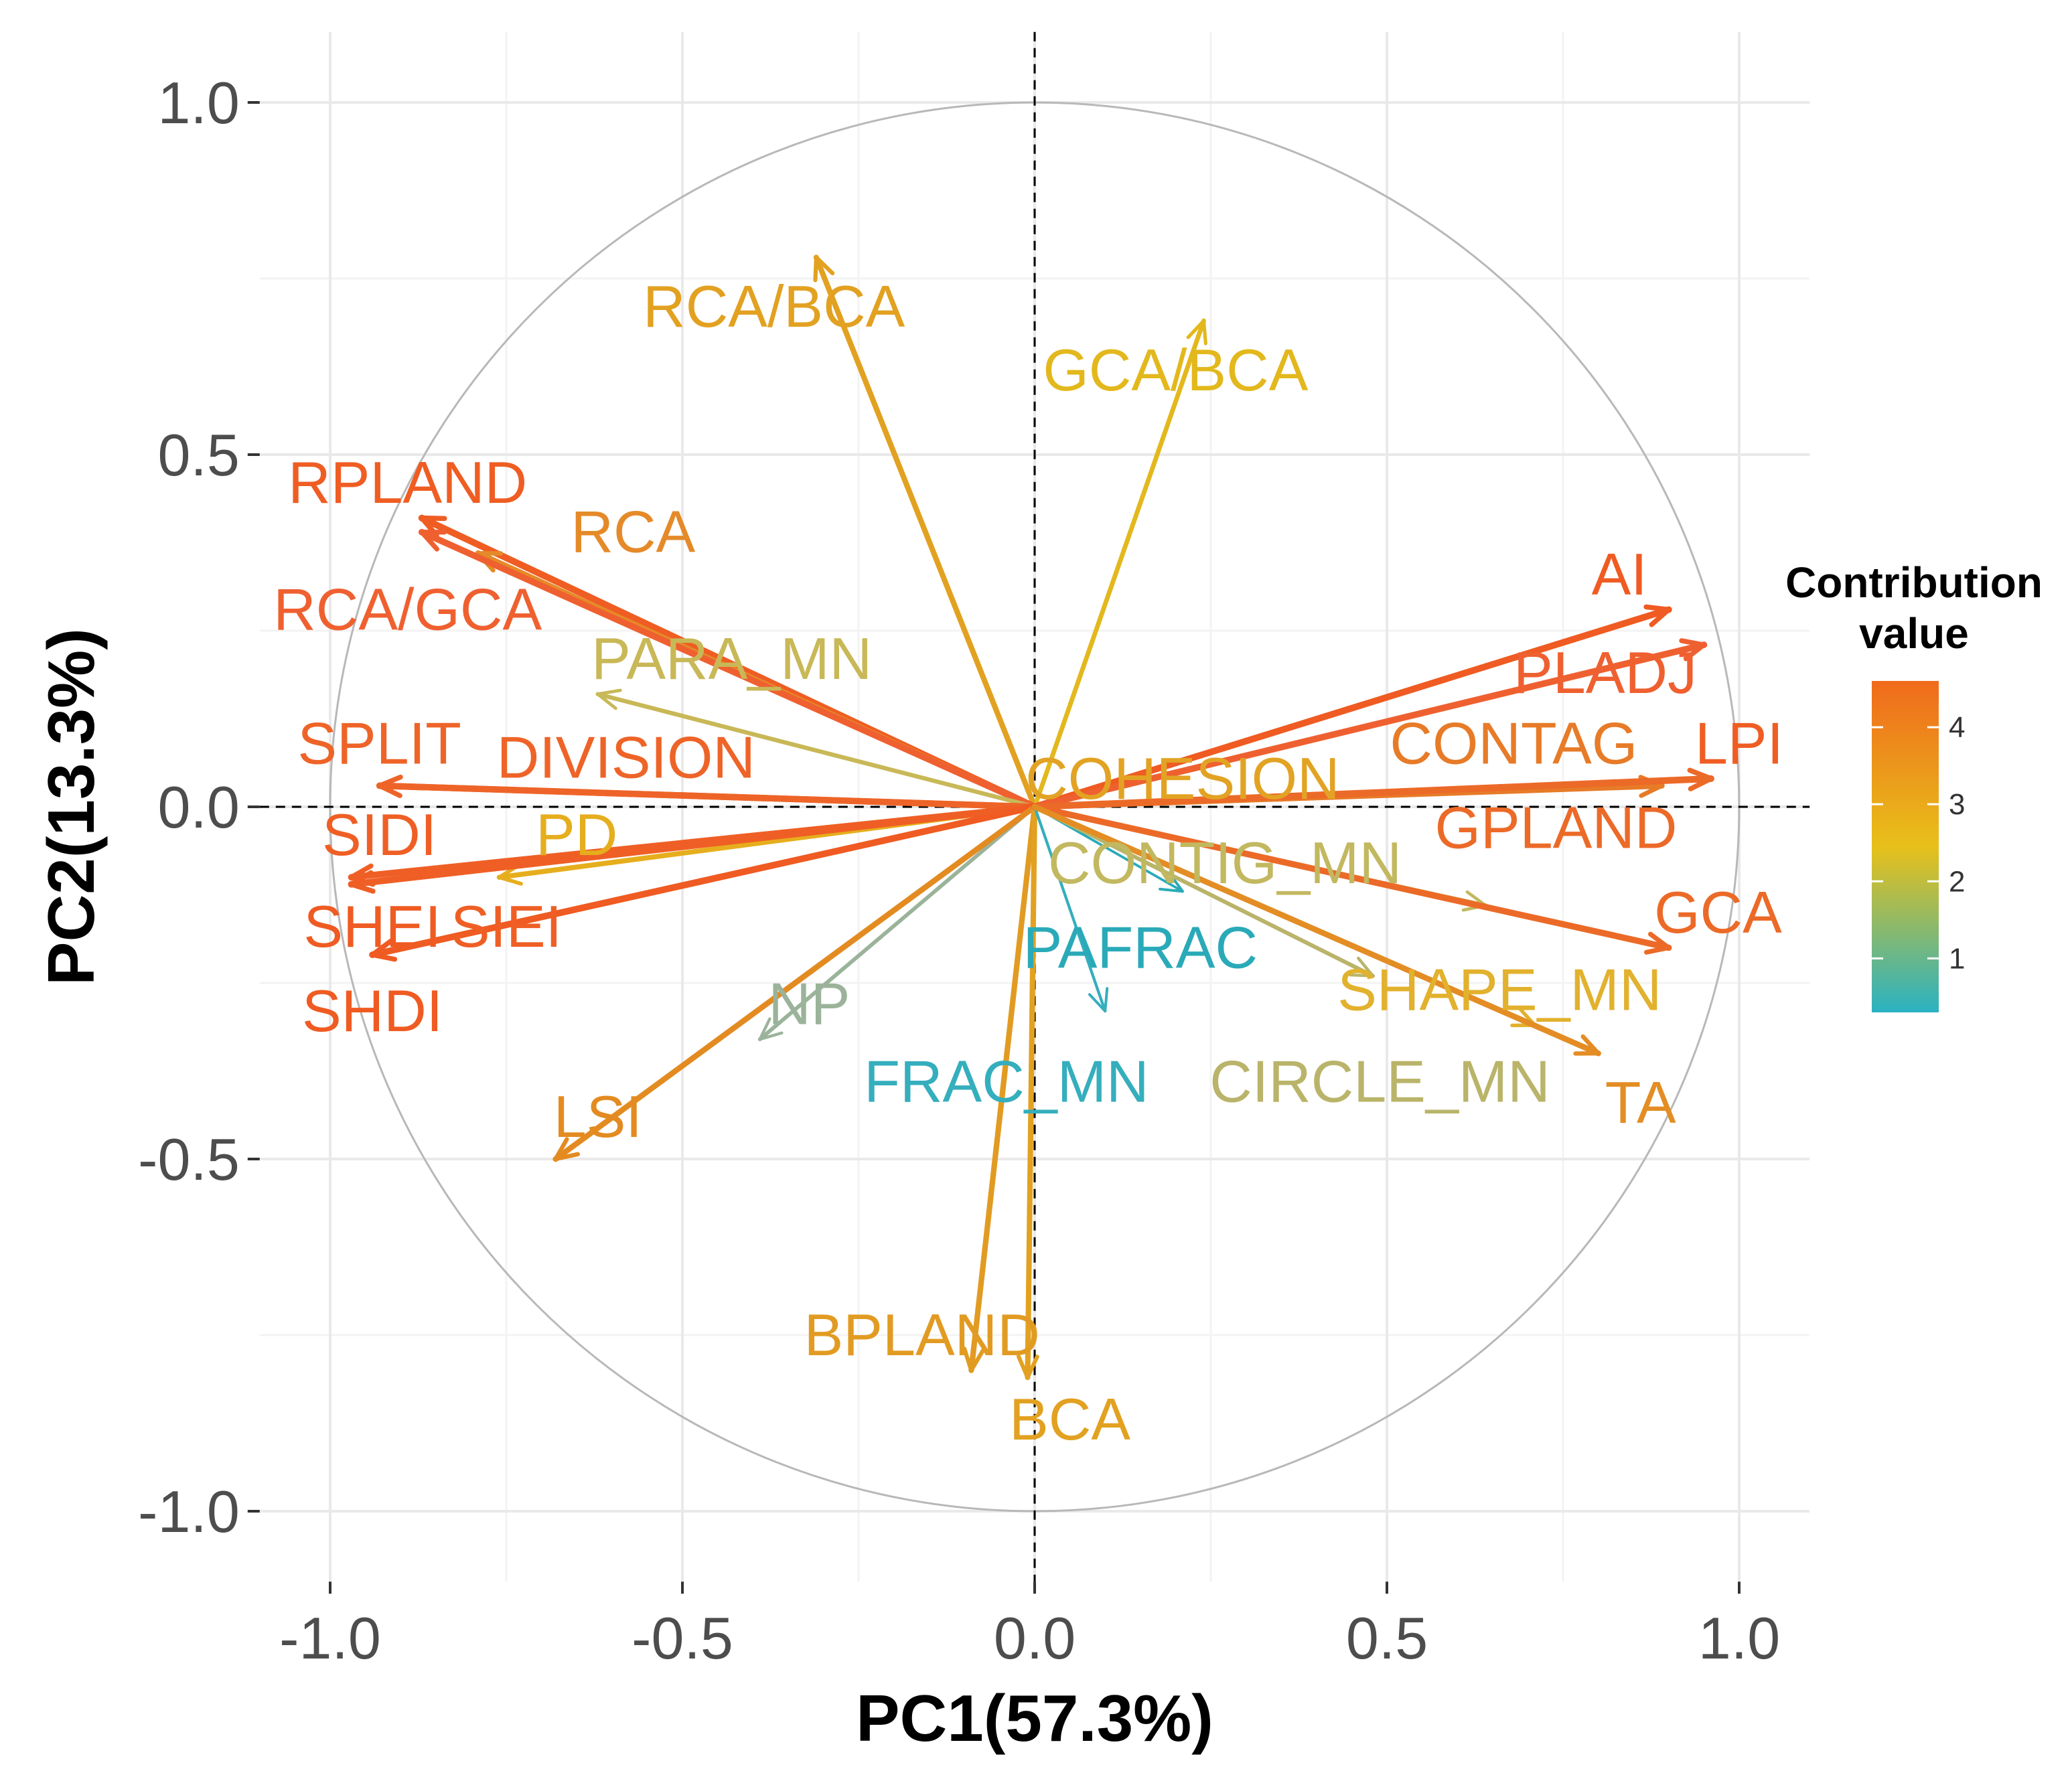 The width and height of the screenshot is (2072, 1771). Describe the element at coordinates (506, 926) in the screenshot. I see `label-siei: SIEI` at that location.